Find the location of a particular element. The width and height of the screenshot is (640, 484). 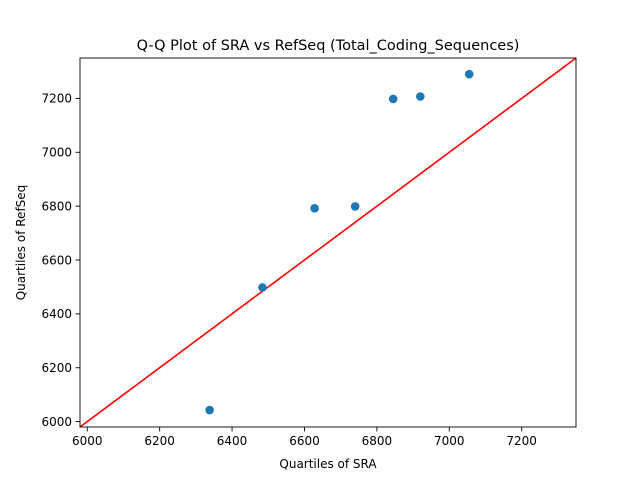

x-axis-ticks: 6000 6200 6400 6600 6800 7000 7200 is located at coordinates (304, 437).